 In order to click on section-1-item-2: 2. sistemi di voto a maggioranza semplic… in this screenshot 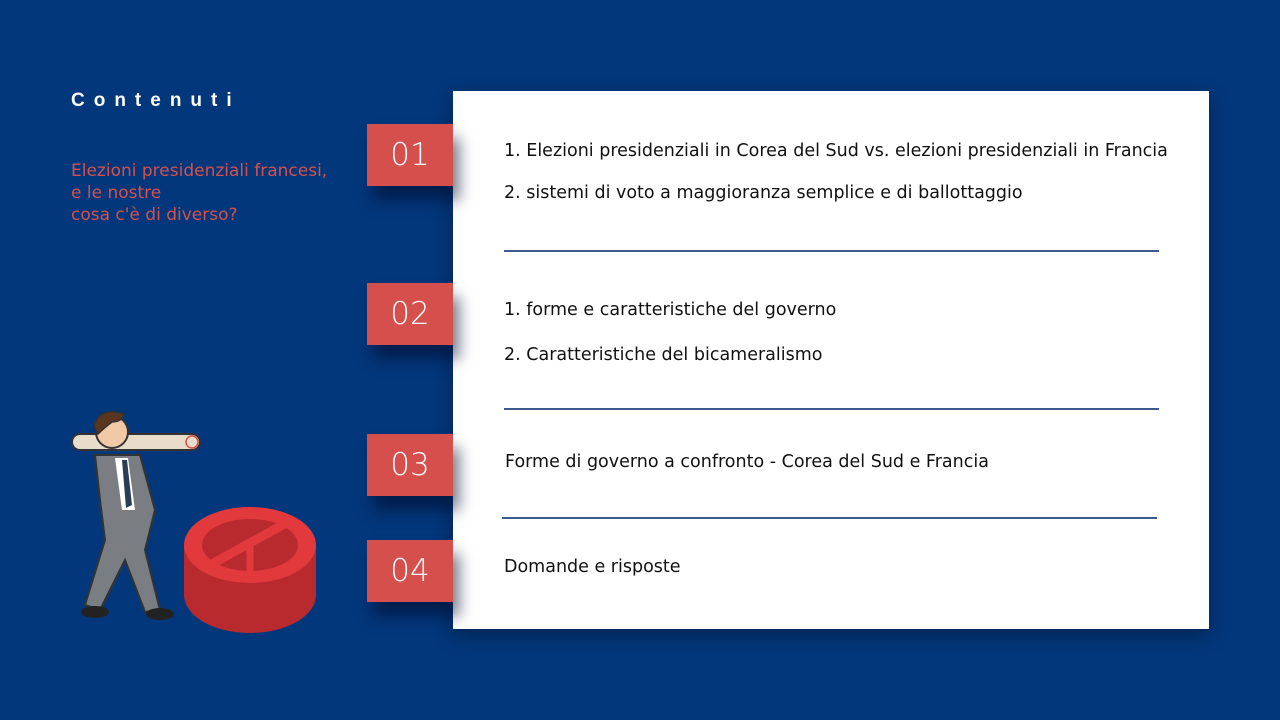, I will do `click(763, 193)`.